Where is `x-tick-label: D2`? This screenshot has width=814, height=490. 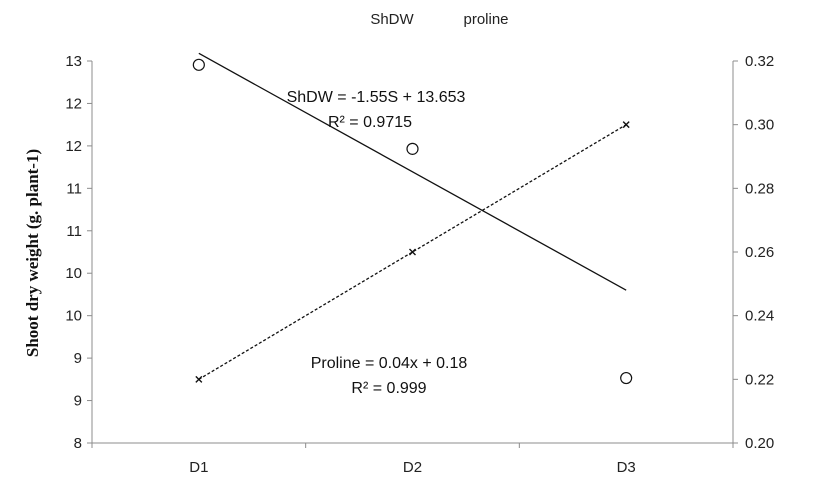 x-tick-label: D2 is located at coordinates (412, 467).